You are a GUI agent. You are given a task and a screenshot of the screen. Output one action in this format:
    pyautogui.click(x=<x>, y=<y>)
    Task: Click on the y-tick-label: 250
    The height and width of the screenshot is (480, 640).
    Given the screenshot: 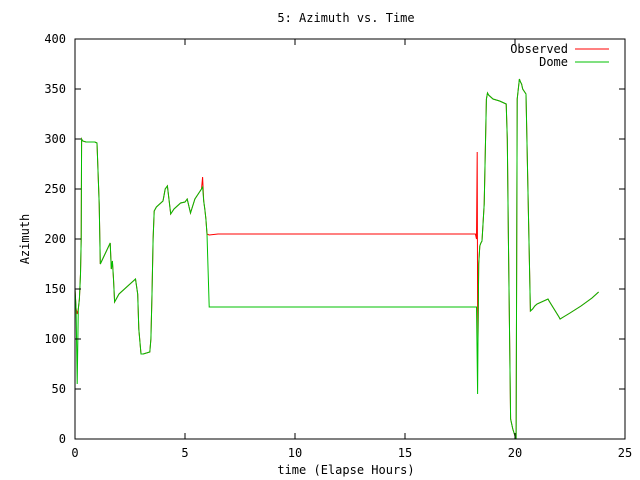 What is the action you would take?
    pyautogui.click(x=55, y=189)
    